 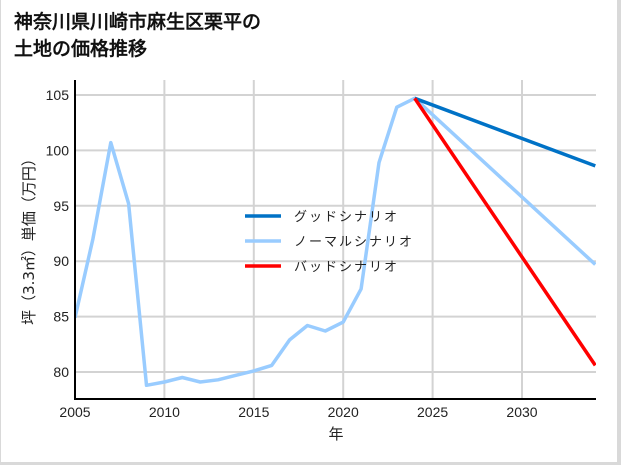 I want to click on y-axis-label: 坪（3.3㎡）単価（万円）, so click(x=29, y=238).